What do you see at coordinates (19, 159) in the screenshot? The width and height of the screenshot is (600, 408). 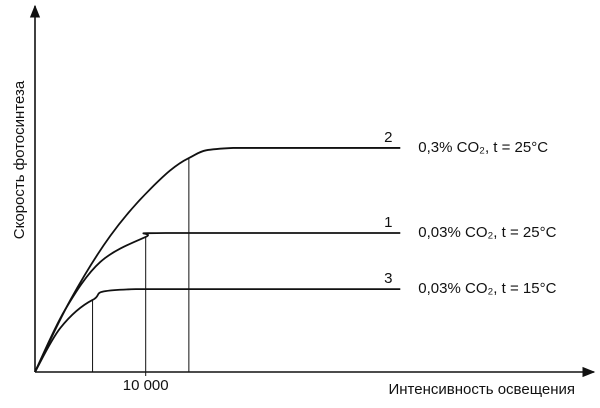 I see `y-axis-title: Скорость фотосинтеза` at bounding box center [19, 159].